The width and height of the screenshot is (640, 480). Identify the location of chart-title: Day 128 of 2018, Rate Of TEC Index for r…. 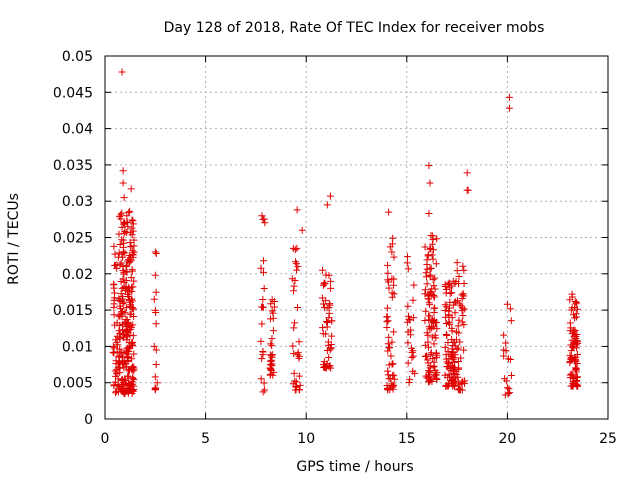
(354, 28).